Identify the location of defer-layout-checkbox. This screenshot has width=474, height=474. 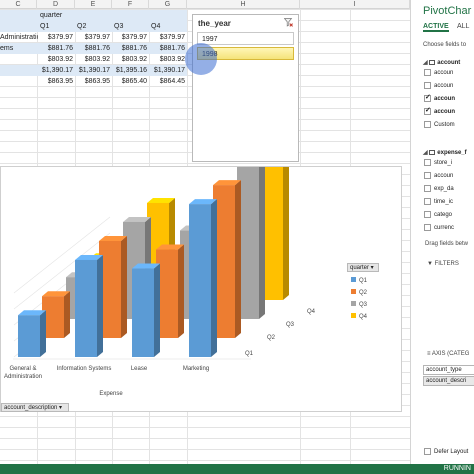
(427, 451).